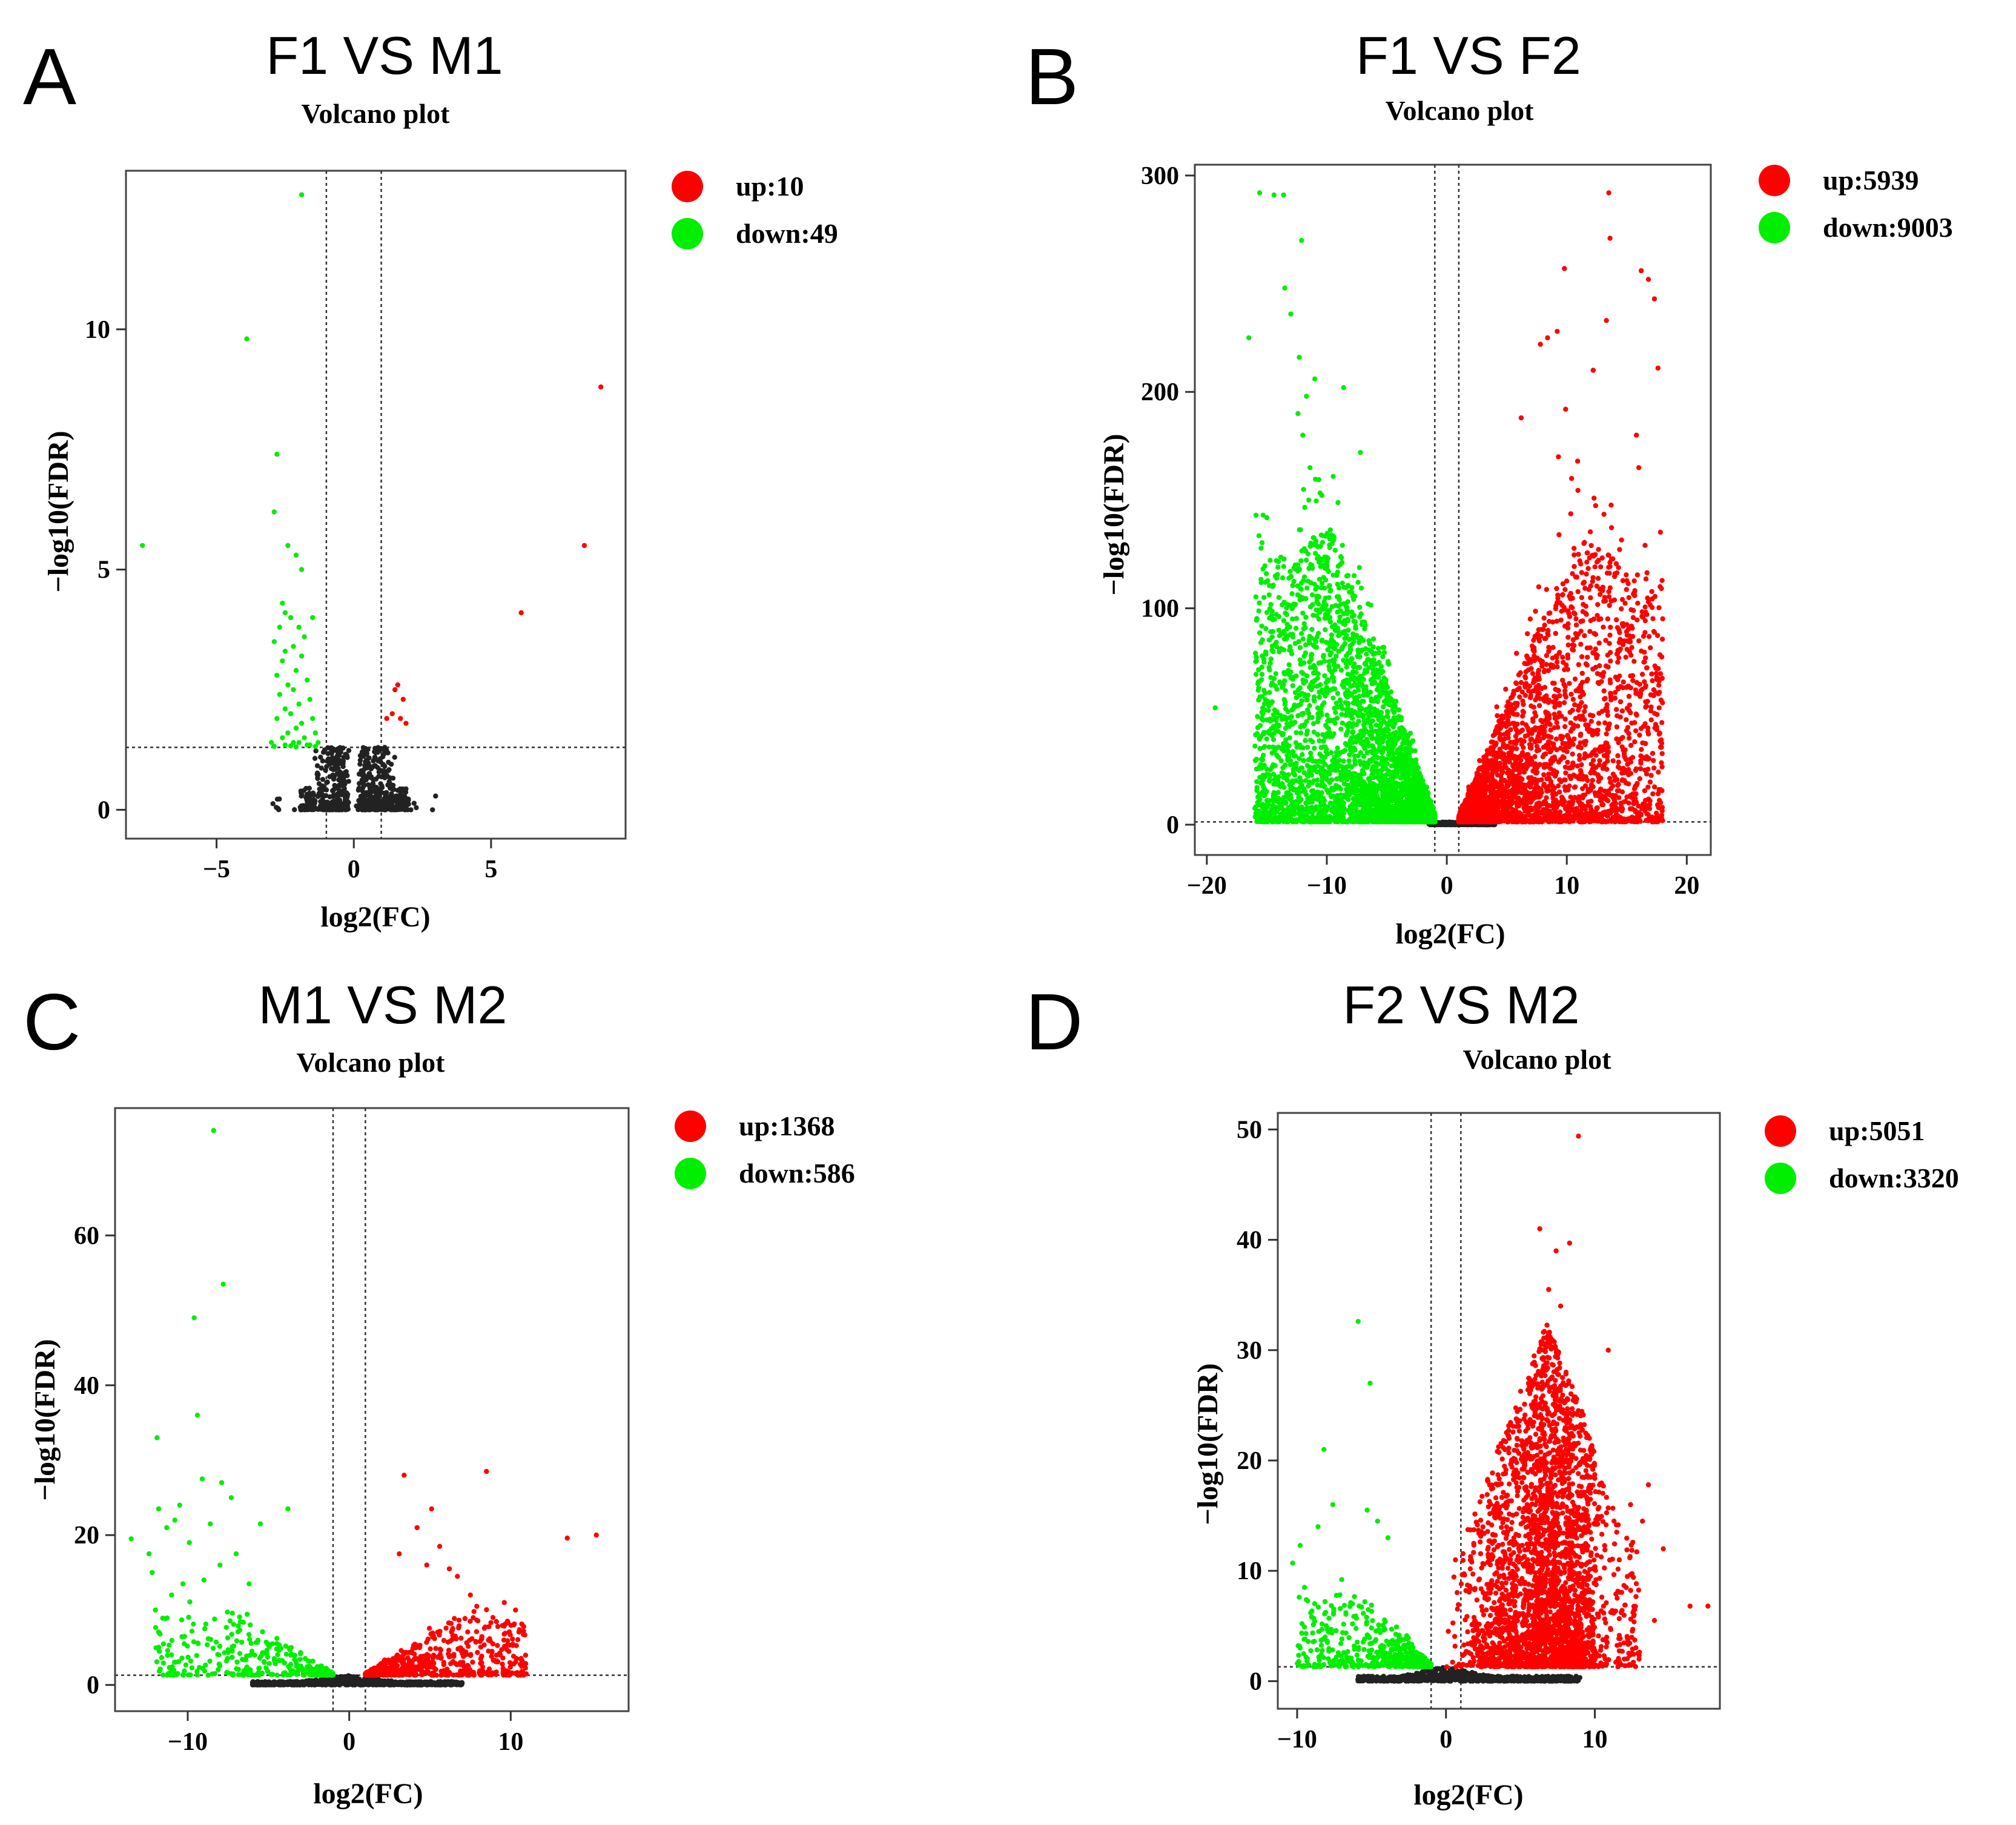 The width and height of the screenshot is (2016, 1825). What do you see at coordinates (375, 917) in the screenshot?
I see `xaxis-label-a: log2(FC)` at bounding box center [375, 917].